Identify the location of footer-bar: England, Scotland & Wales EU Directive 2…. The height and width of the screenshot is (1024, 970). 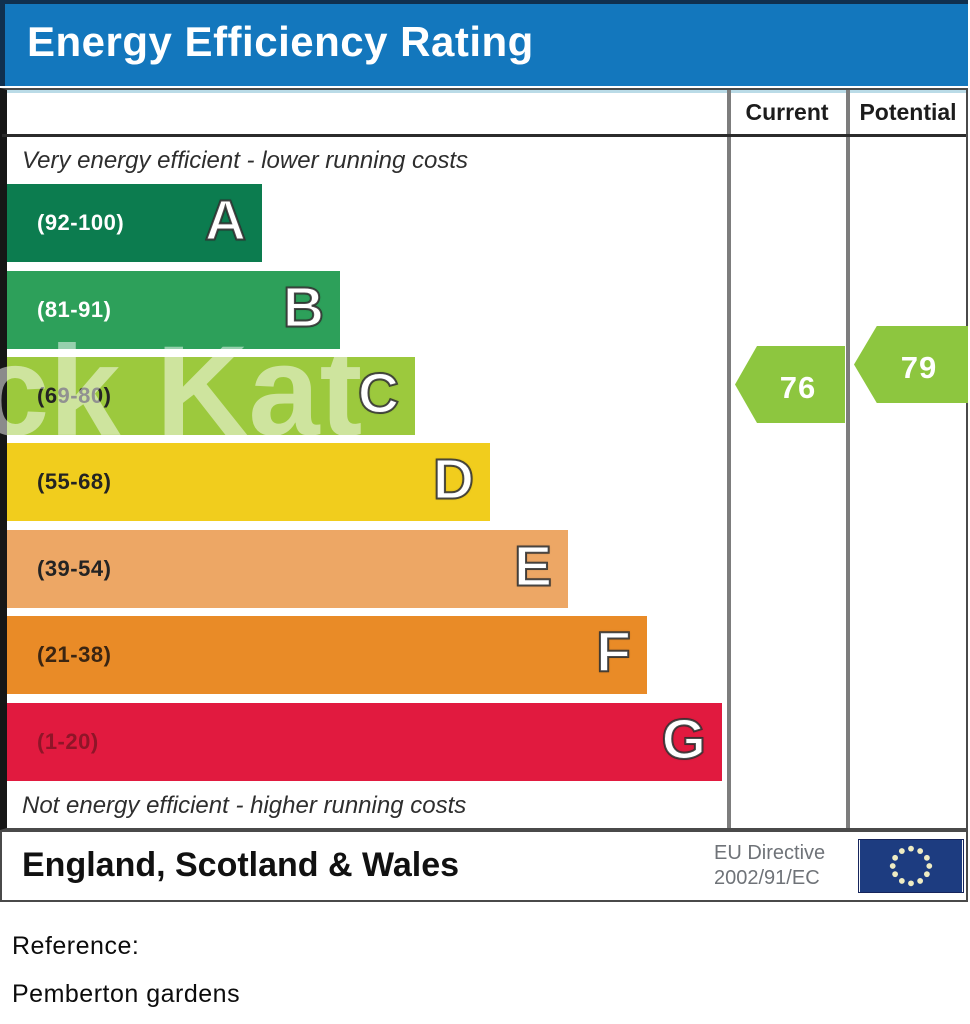
(484, 866).